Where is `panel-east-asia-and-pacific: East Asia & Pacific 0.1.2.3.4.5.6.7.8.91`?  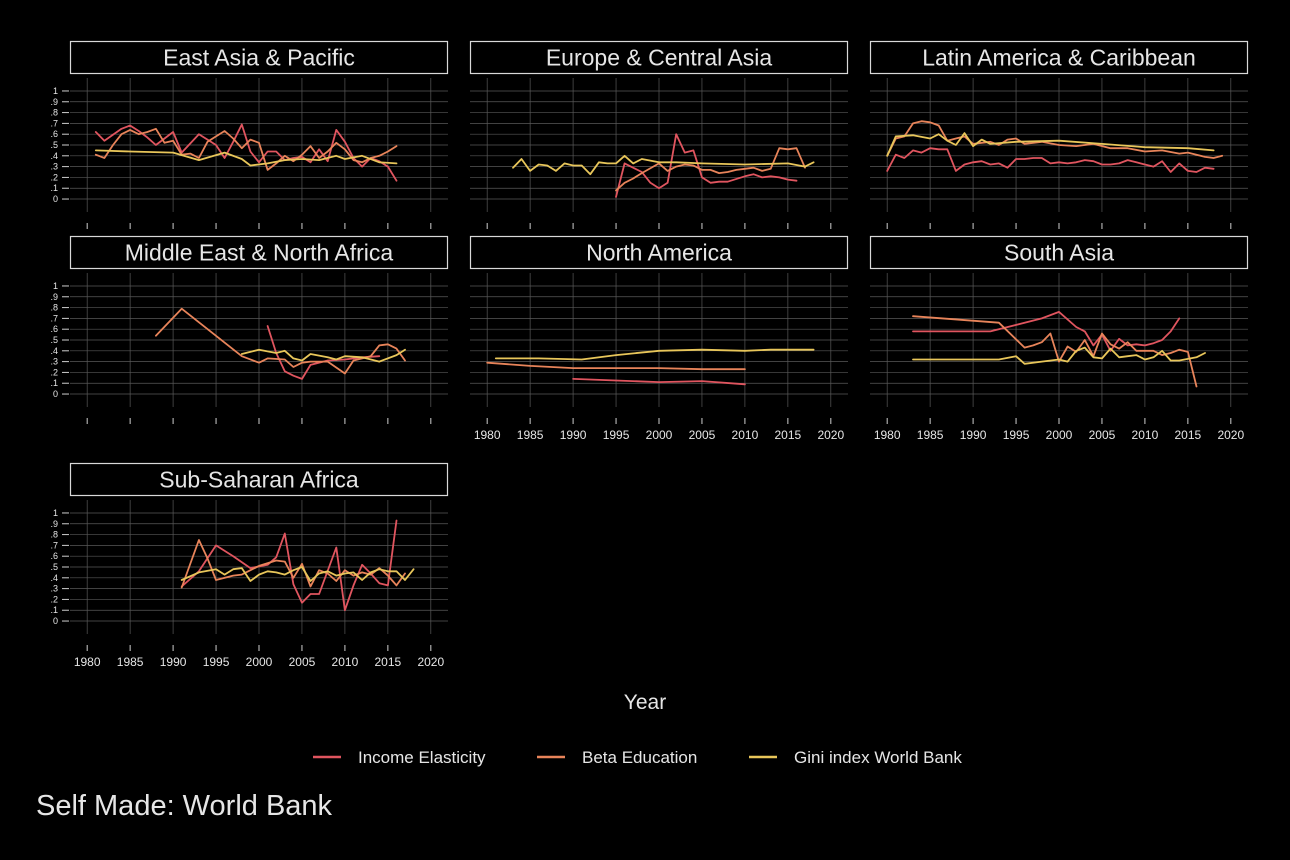 panel-east-asia-and-pacific: East Asia & Pacific 0.1.2.3.4.5.6.7.8.91 is located at coordinates (249, 134).